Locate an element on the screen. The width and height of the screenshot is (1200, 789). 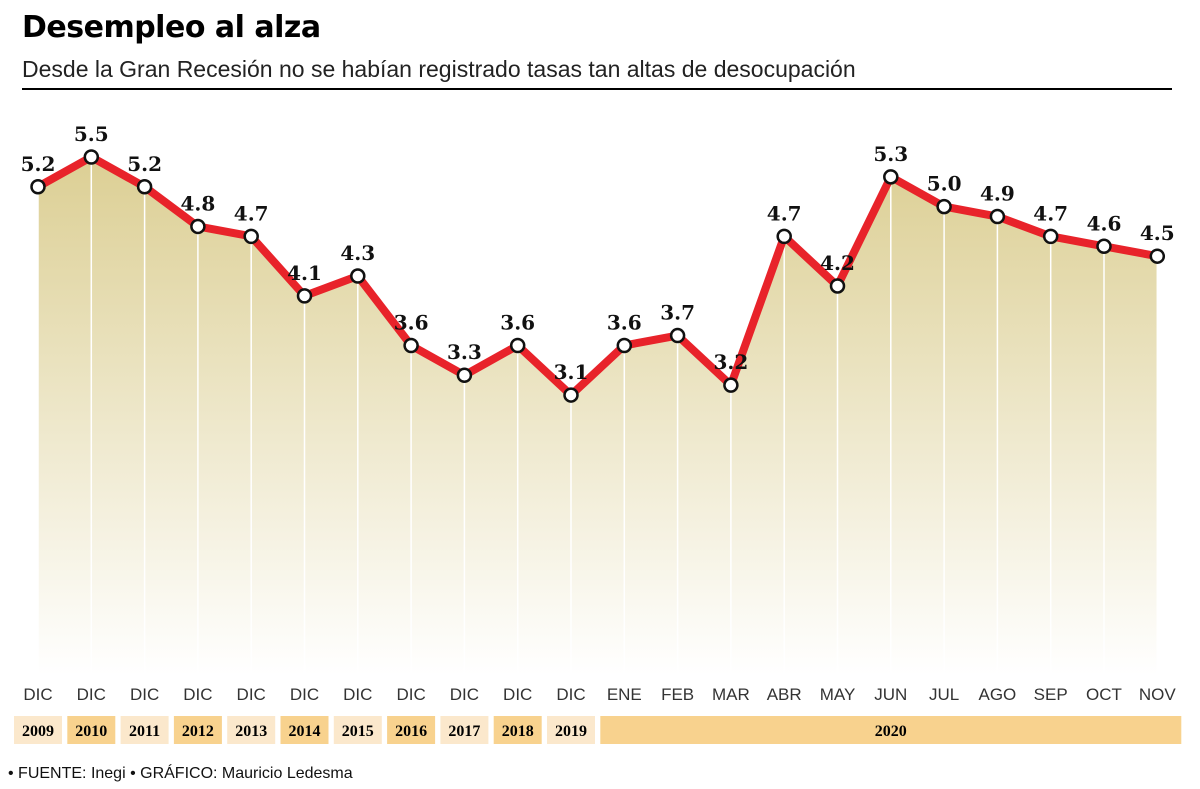
value-label: 4.9 is located at coordinates (997, 194).